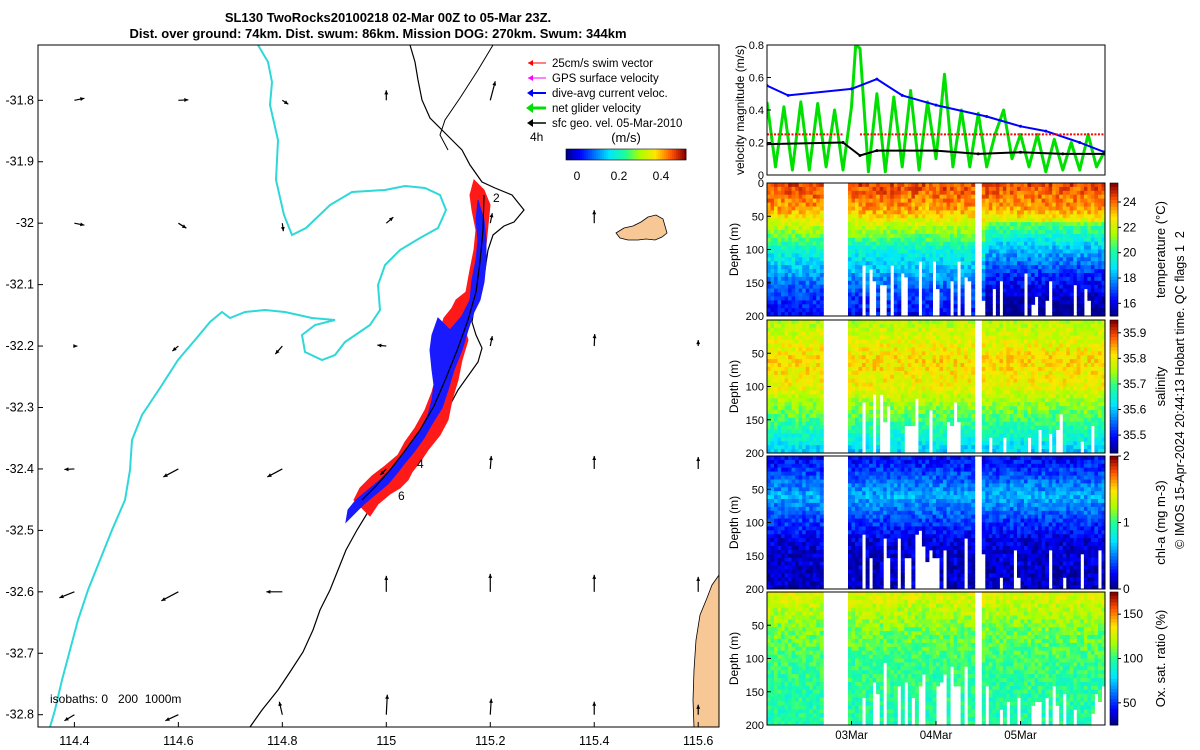 The width and height of the screenshot is (1200, 750). Describe the element at coordinates (1114, 274) in the screenshot. I see `colorbar-cell` at that location.